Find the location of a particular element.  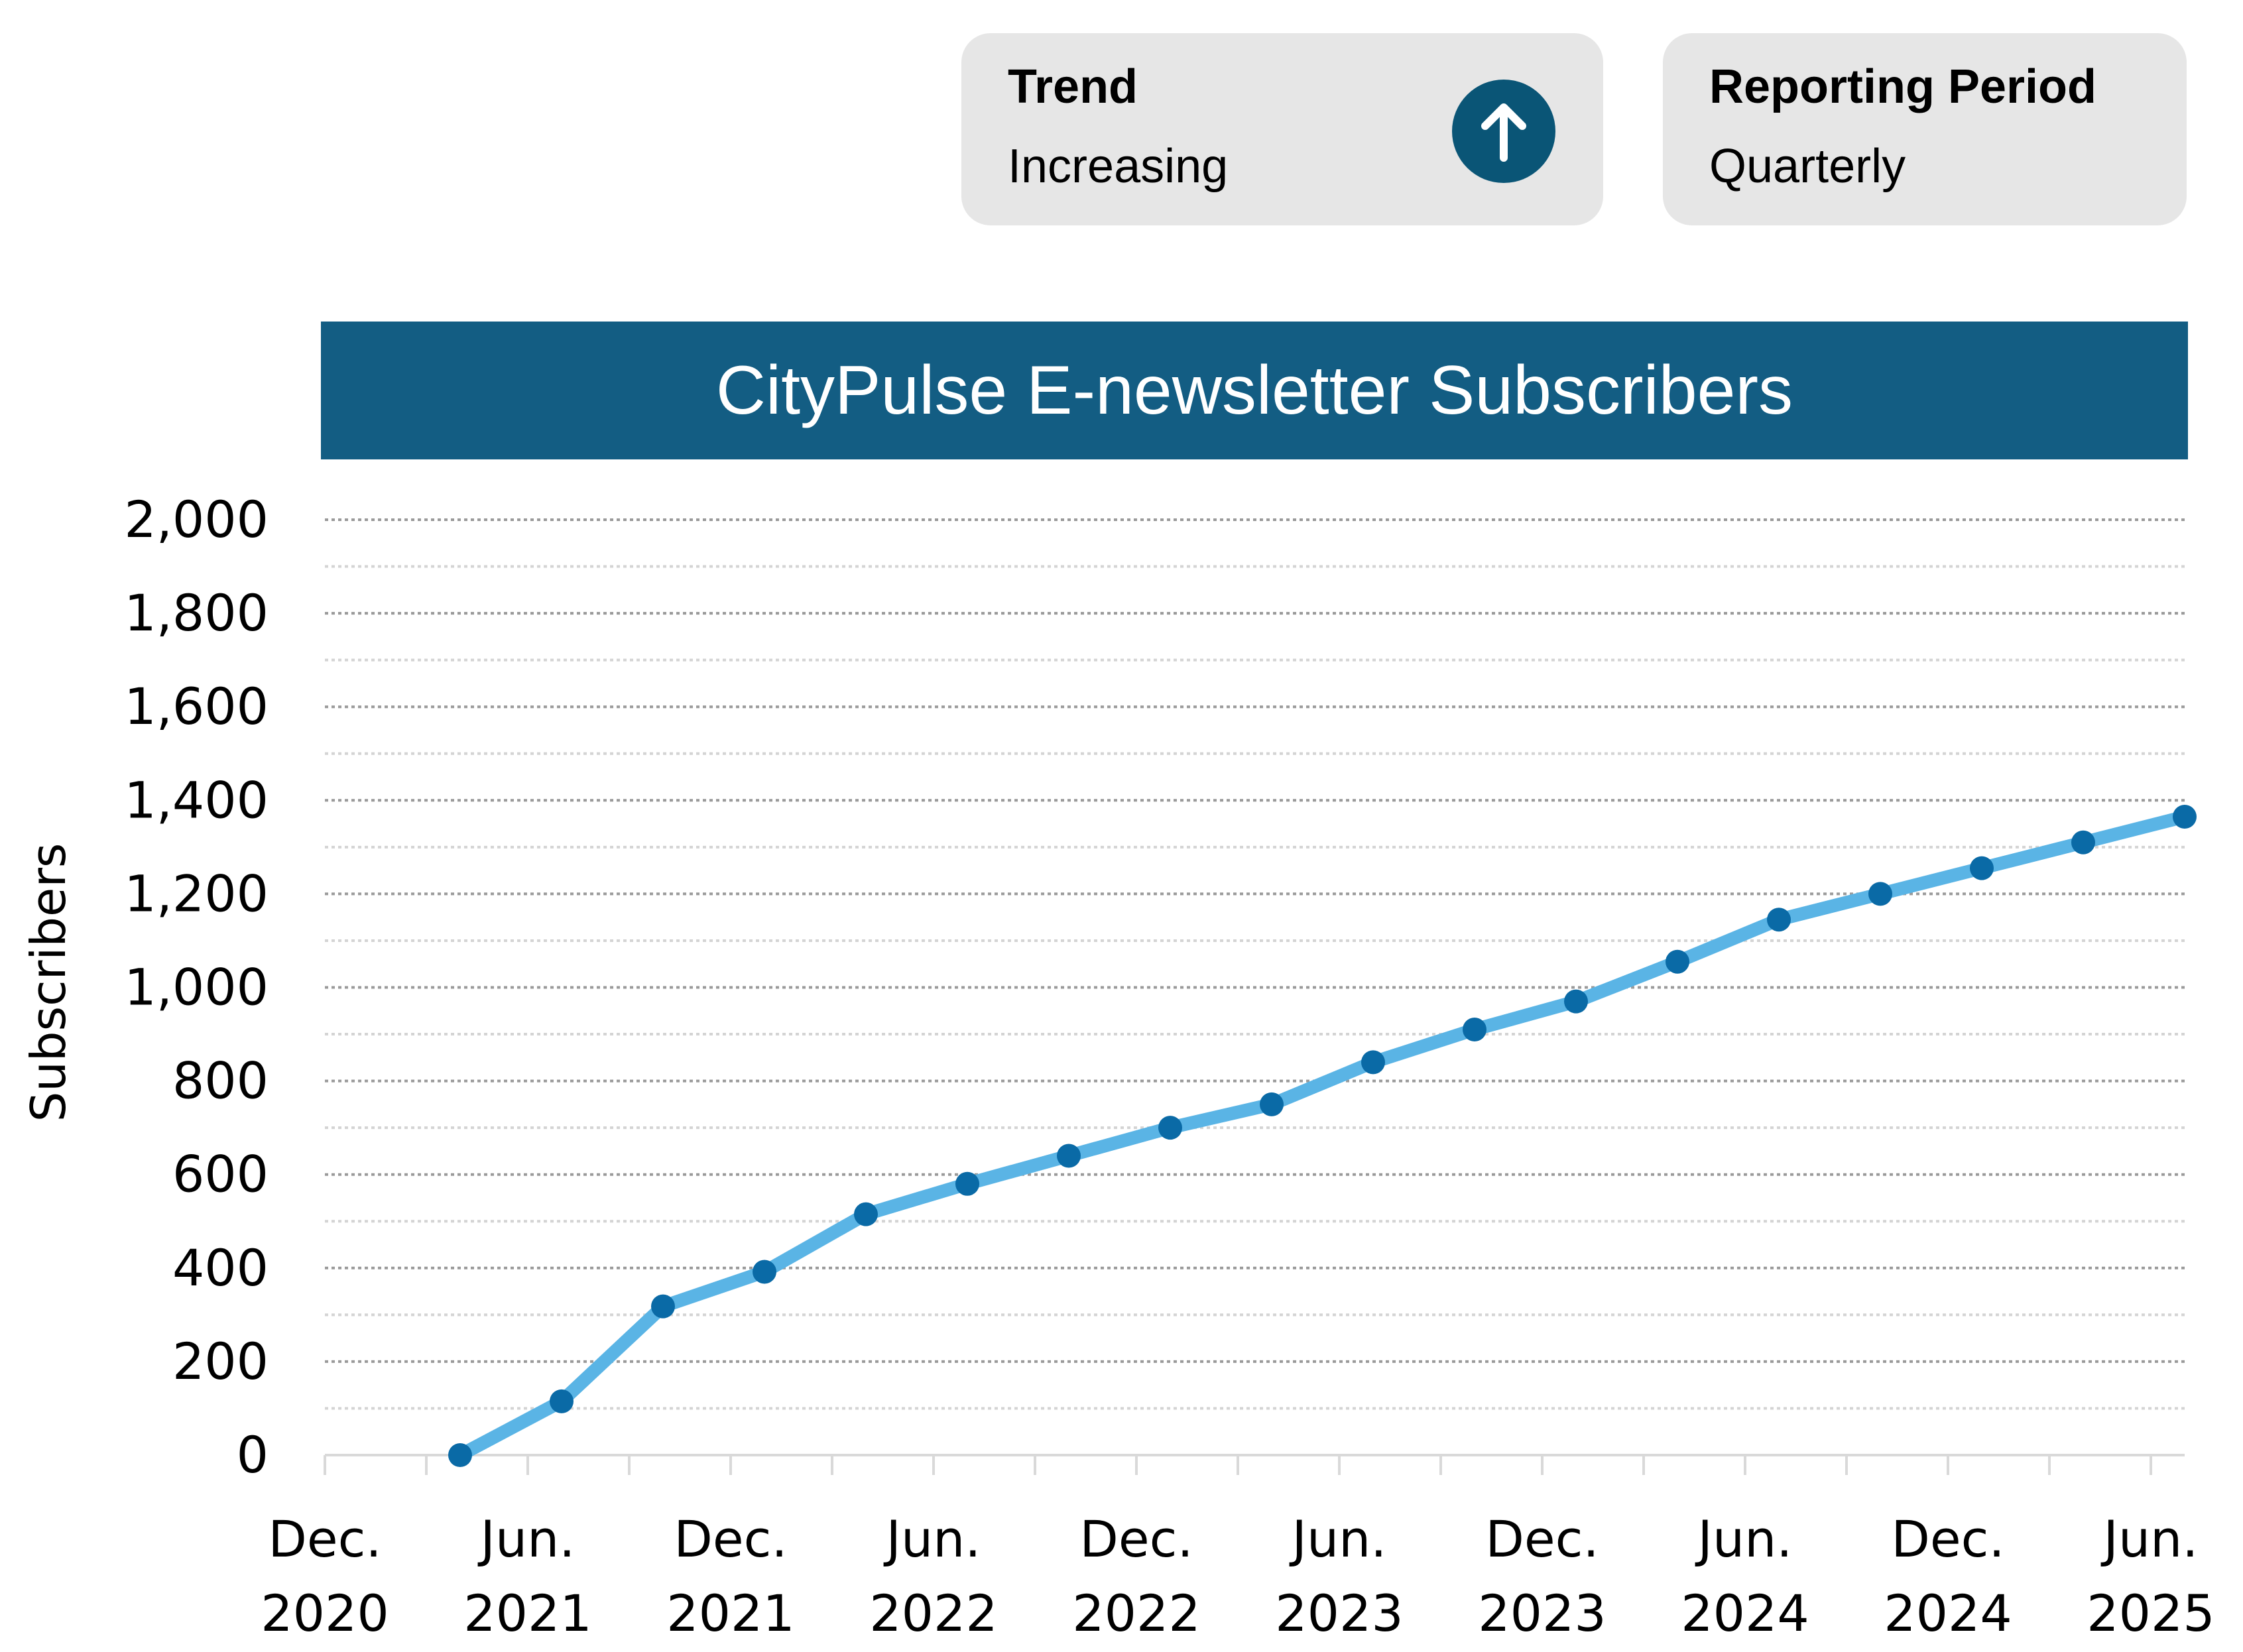

reporting-period-label: Reporting Period is located at coordinates (1903, 86).